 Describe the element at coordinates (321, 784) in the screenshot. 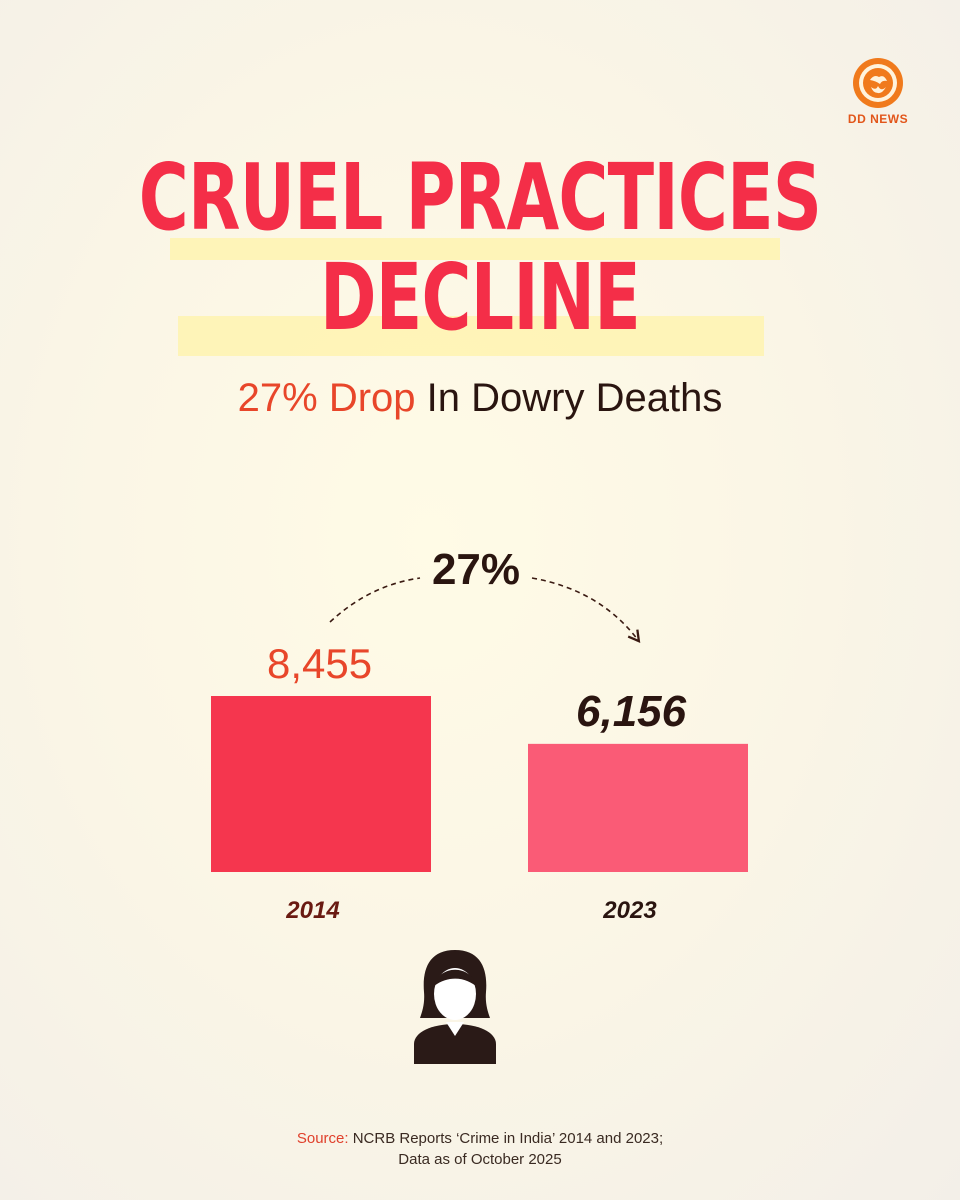

I see `bar-texture-2014` at that location.